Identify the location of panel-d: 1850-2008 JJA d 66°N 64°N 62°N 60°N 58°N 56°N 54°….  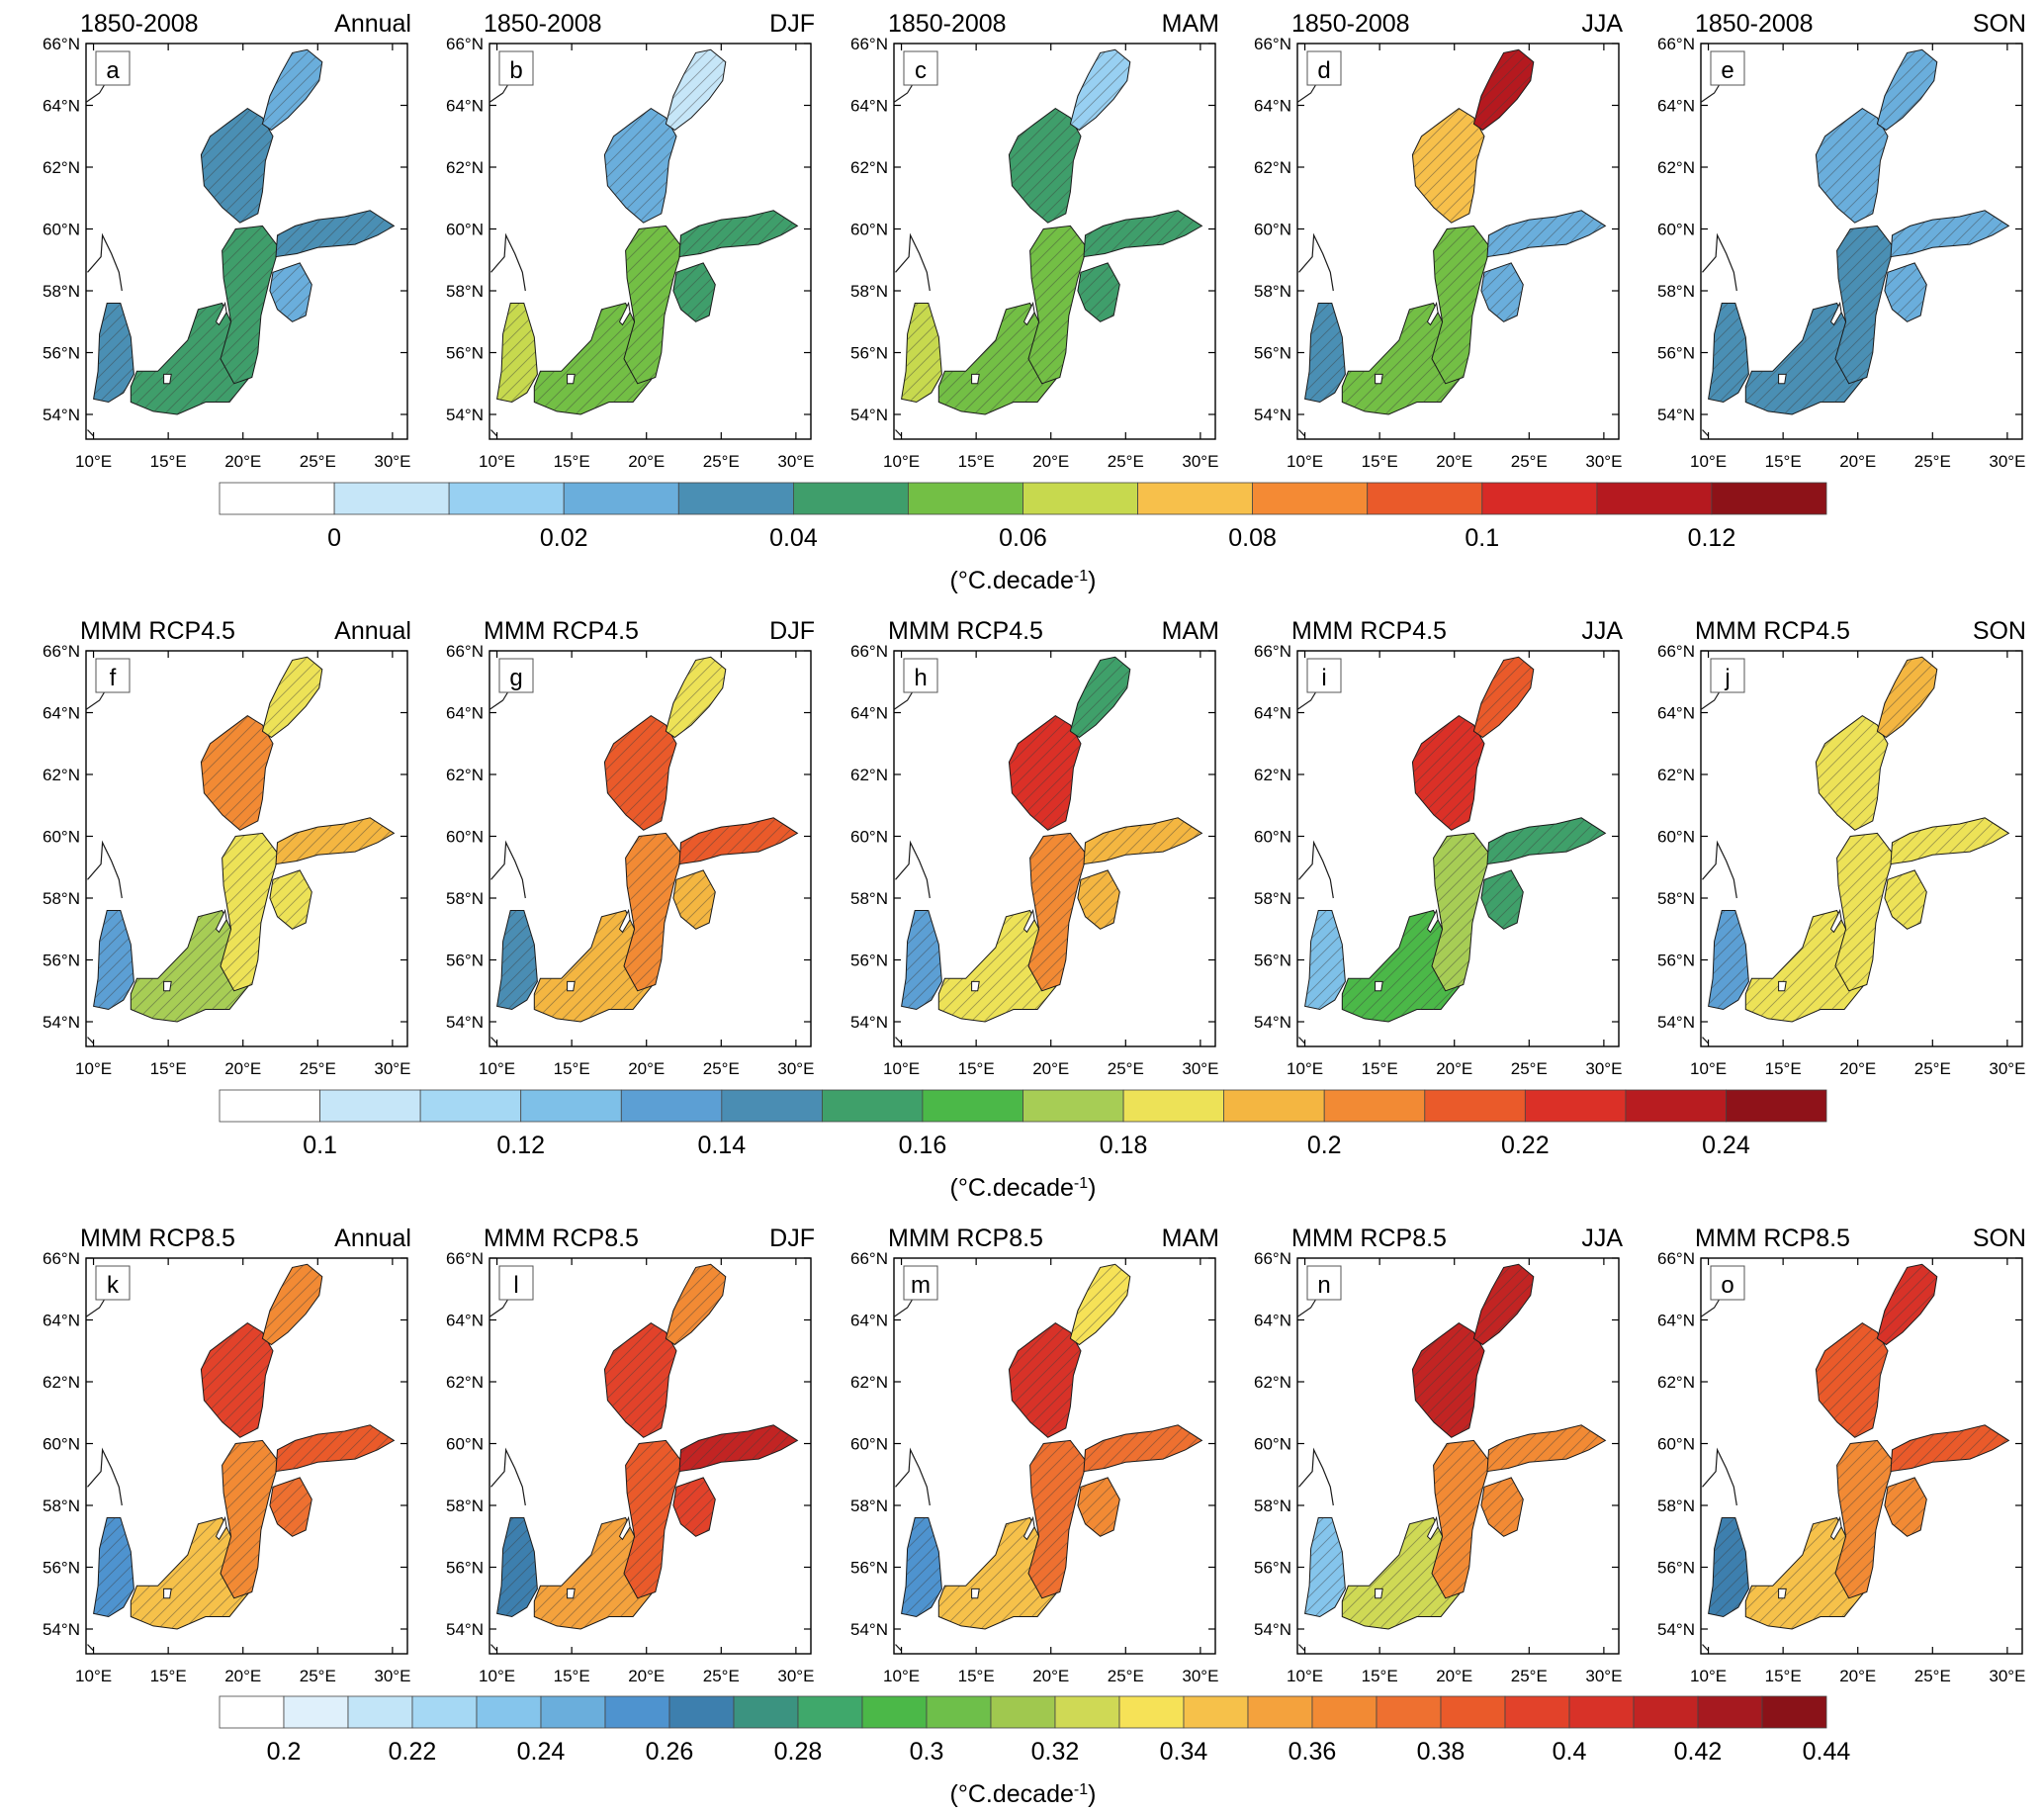
(1438, 240).